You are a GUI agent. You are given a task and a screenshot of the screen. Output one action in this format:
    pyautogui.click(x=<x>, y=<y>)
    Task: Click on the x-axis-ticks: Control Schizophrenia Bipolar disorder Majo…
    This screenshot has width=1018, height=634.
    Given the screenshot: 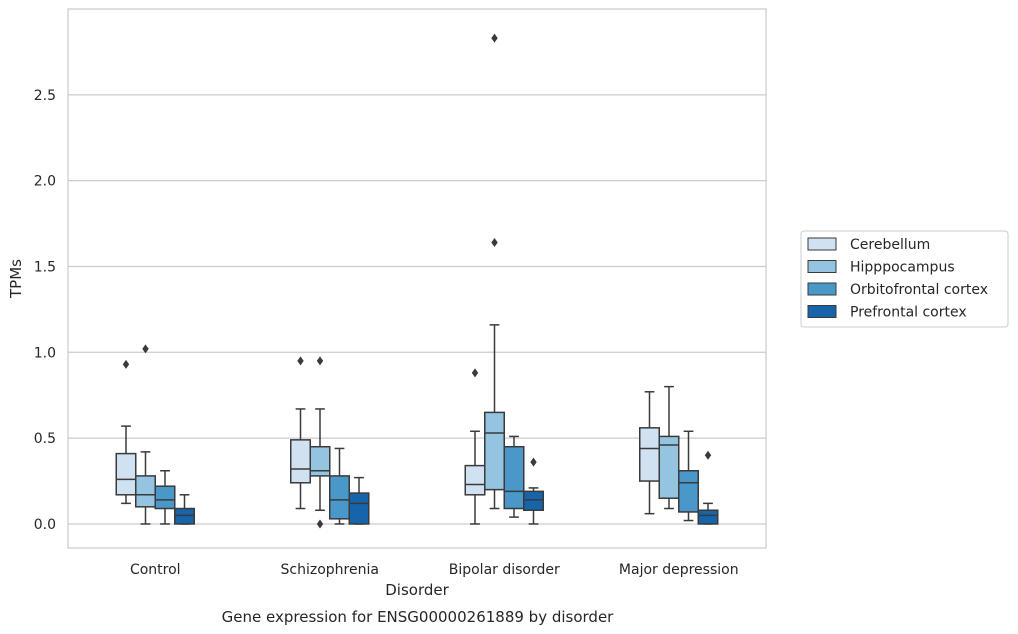 What is the action you would take?
    pyautogui.click(x=434, y=570)
    